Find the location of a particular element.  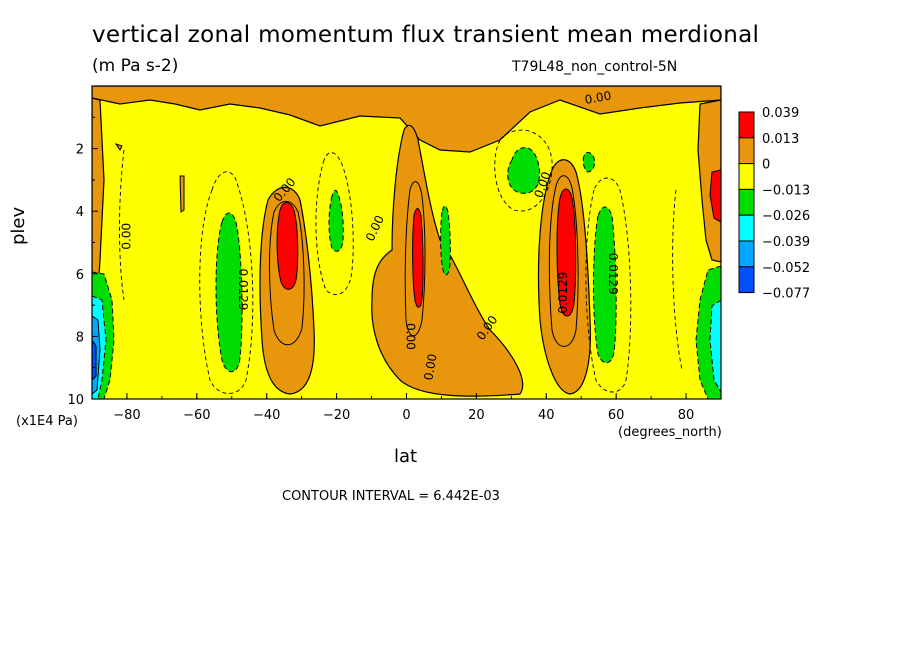

y-tick-label: 6 is located at coordinates (80, 275).